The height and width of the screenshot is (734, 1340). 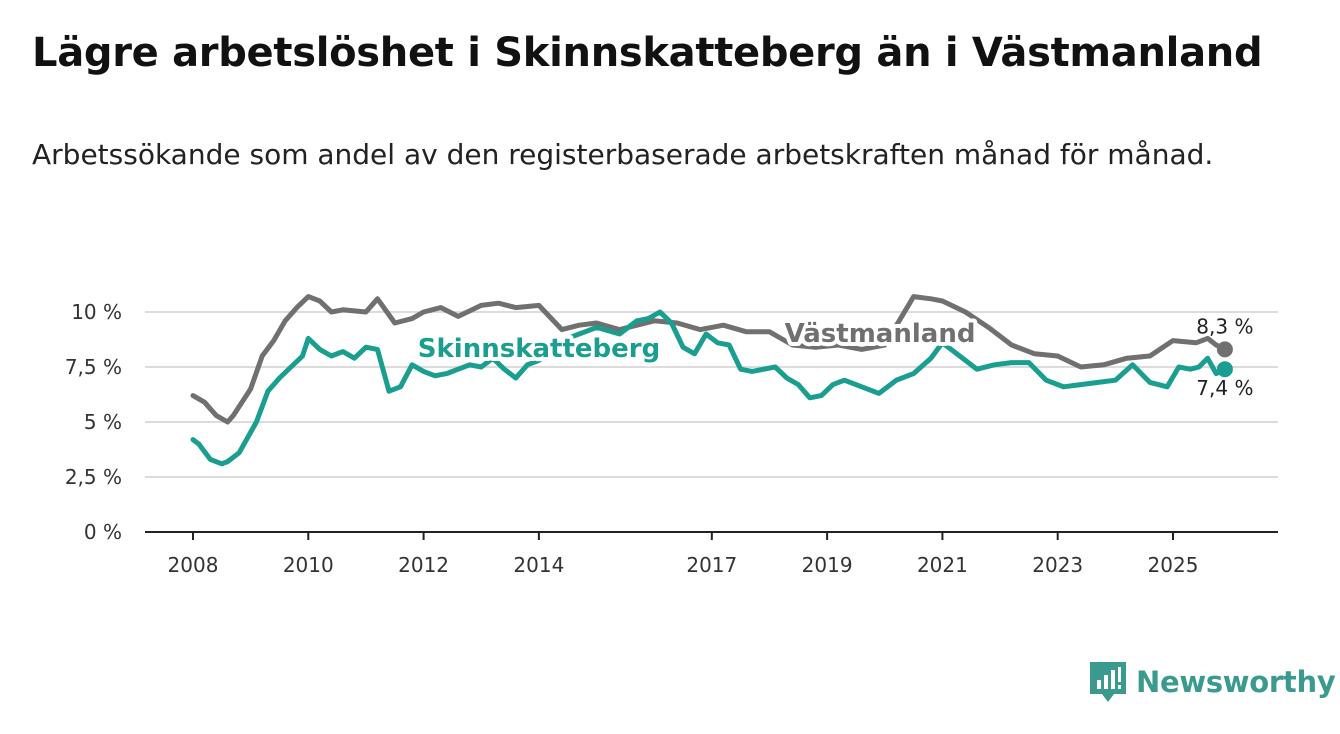 I want to click on end-point-skinnskatteberg, so click(x=1224, y=369).